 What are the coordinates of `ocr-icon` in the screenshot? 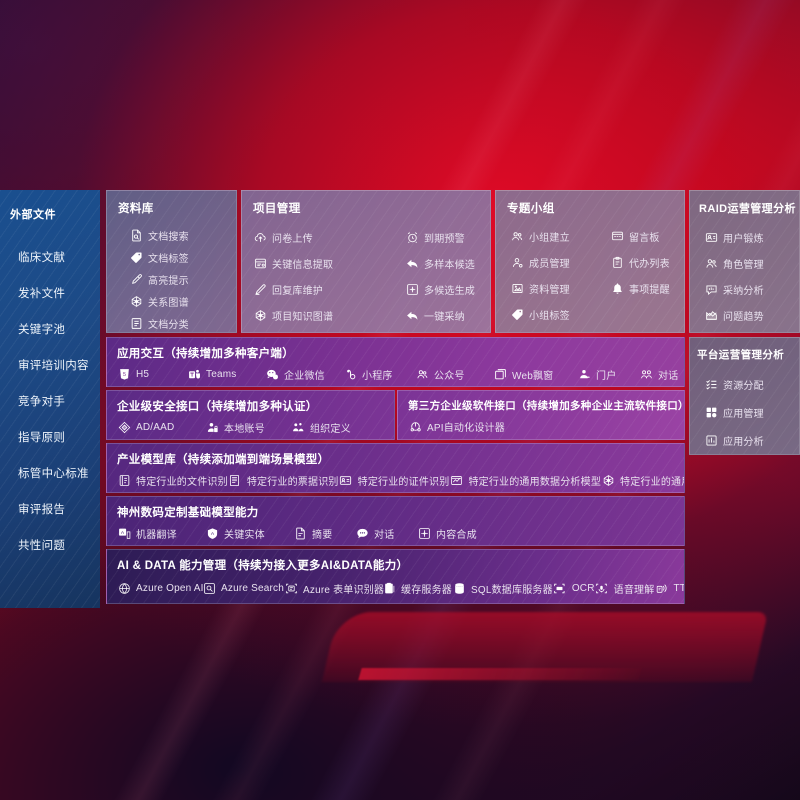 It's located at (560, 589).